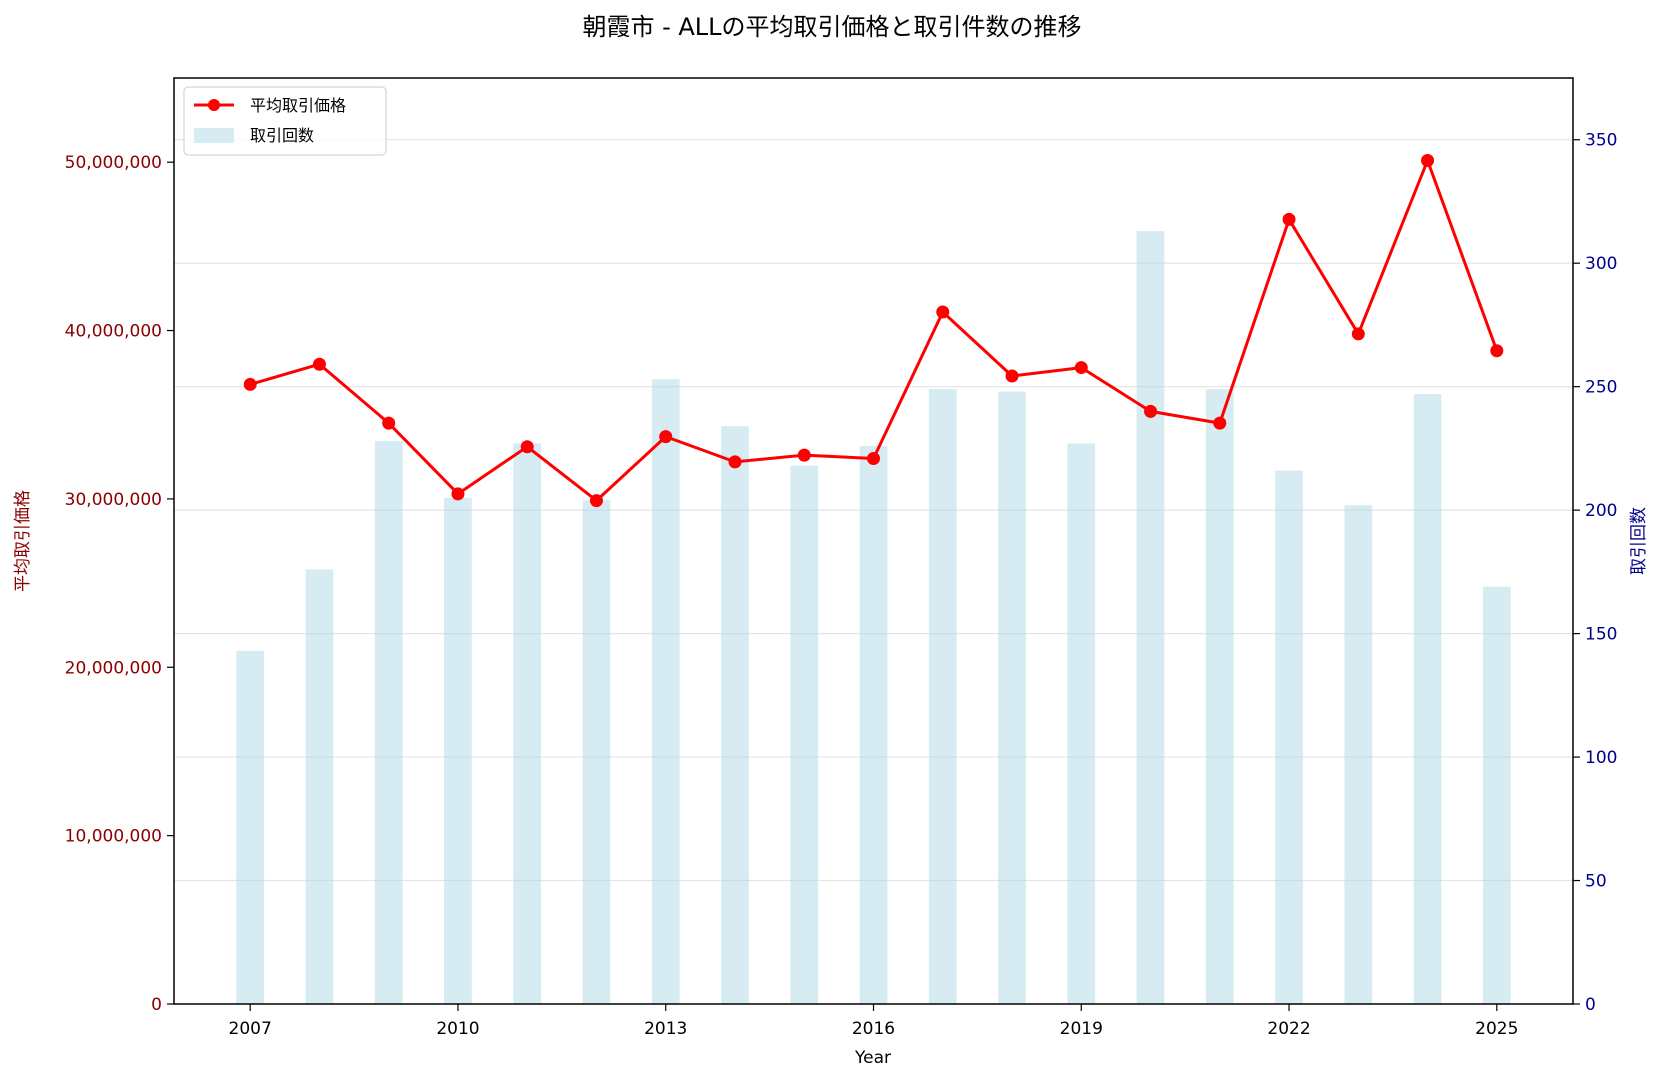 The width and height of the screenshot is (1666, 1079). I want to click on bar-2010, so click(458, 750).